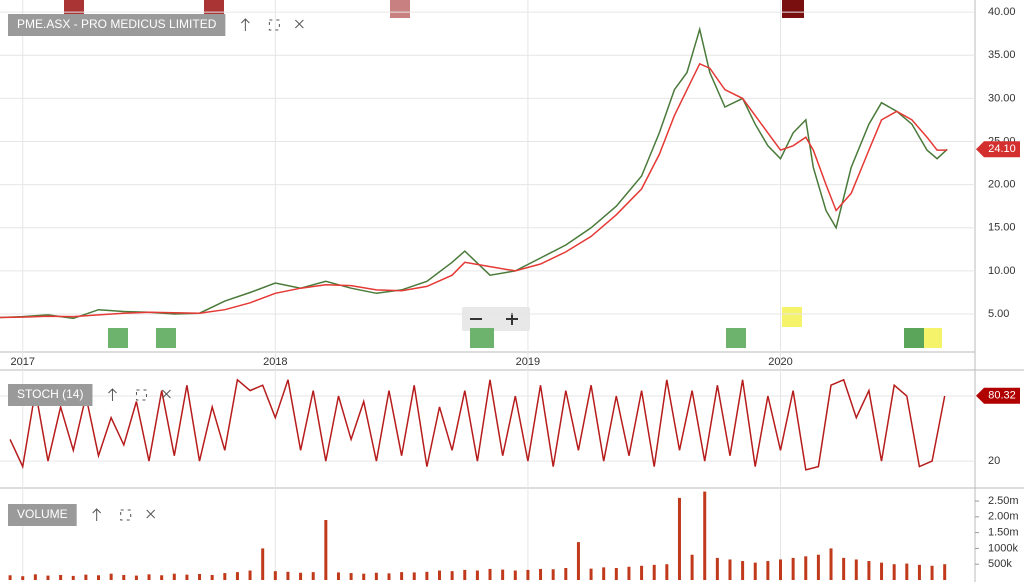  Describe the element at coordinates (1003, 517) in the screenshot. I see `y-tick-label: 2.00m` at that location.